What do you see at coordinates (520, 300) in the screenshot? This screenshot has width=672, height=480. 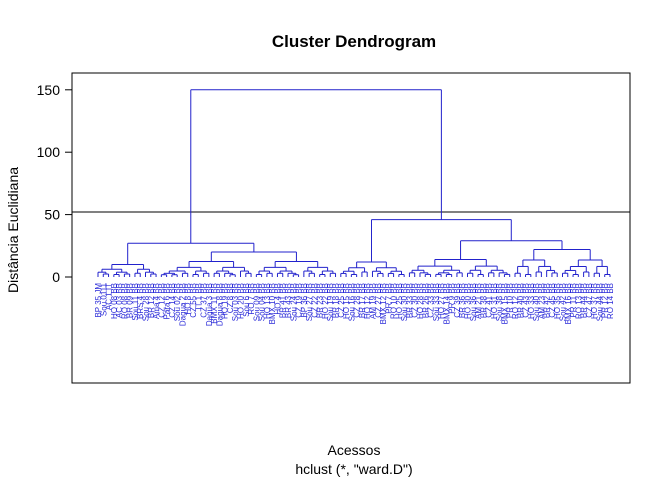 I see `leaf-label: BR 40 BB` at bounding box center [520, 300].